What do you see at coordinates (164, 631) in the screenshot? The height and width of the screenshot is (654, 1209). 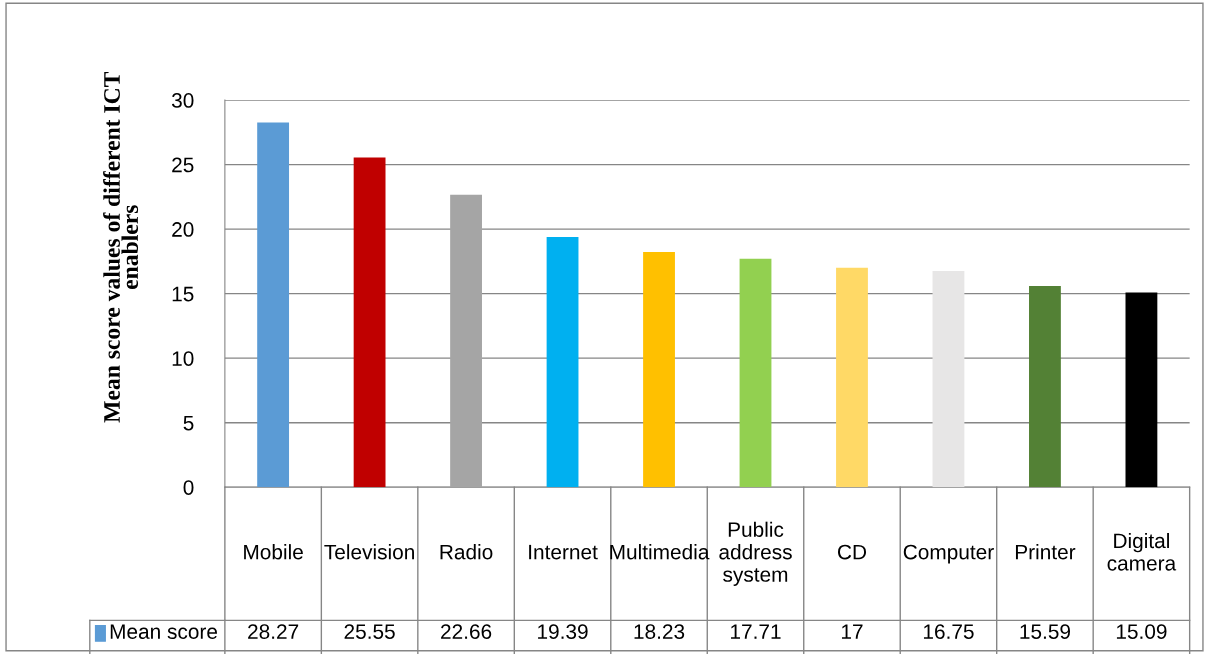 I see `legend-label: Mean score` at bounding box center [164, 631].